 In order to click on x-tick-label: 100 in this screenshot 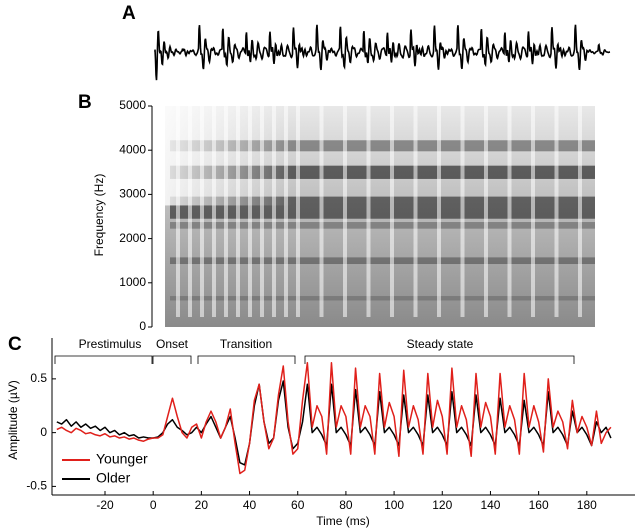, I will do `click(394, 505)`.